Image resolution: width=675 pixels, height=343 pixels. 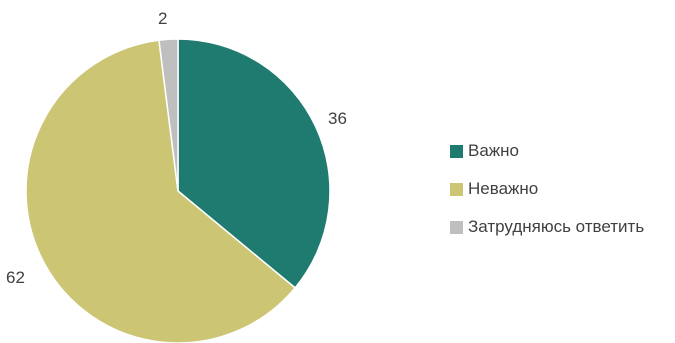 I want to click on legend-item-0: Важно, so click(x=547, y=151).